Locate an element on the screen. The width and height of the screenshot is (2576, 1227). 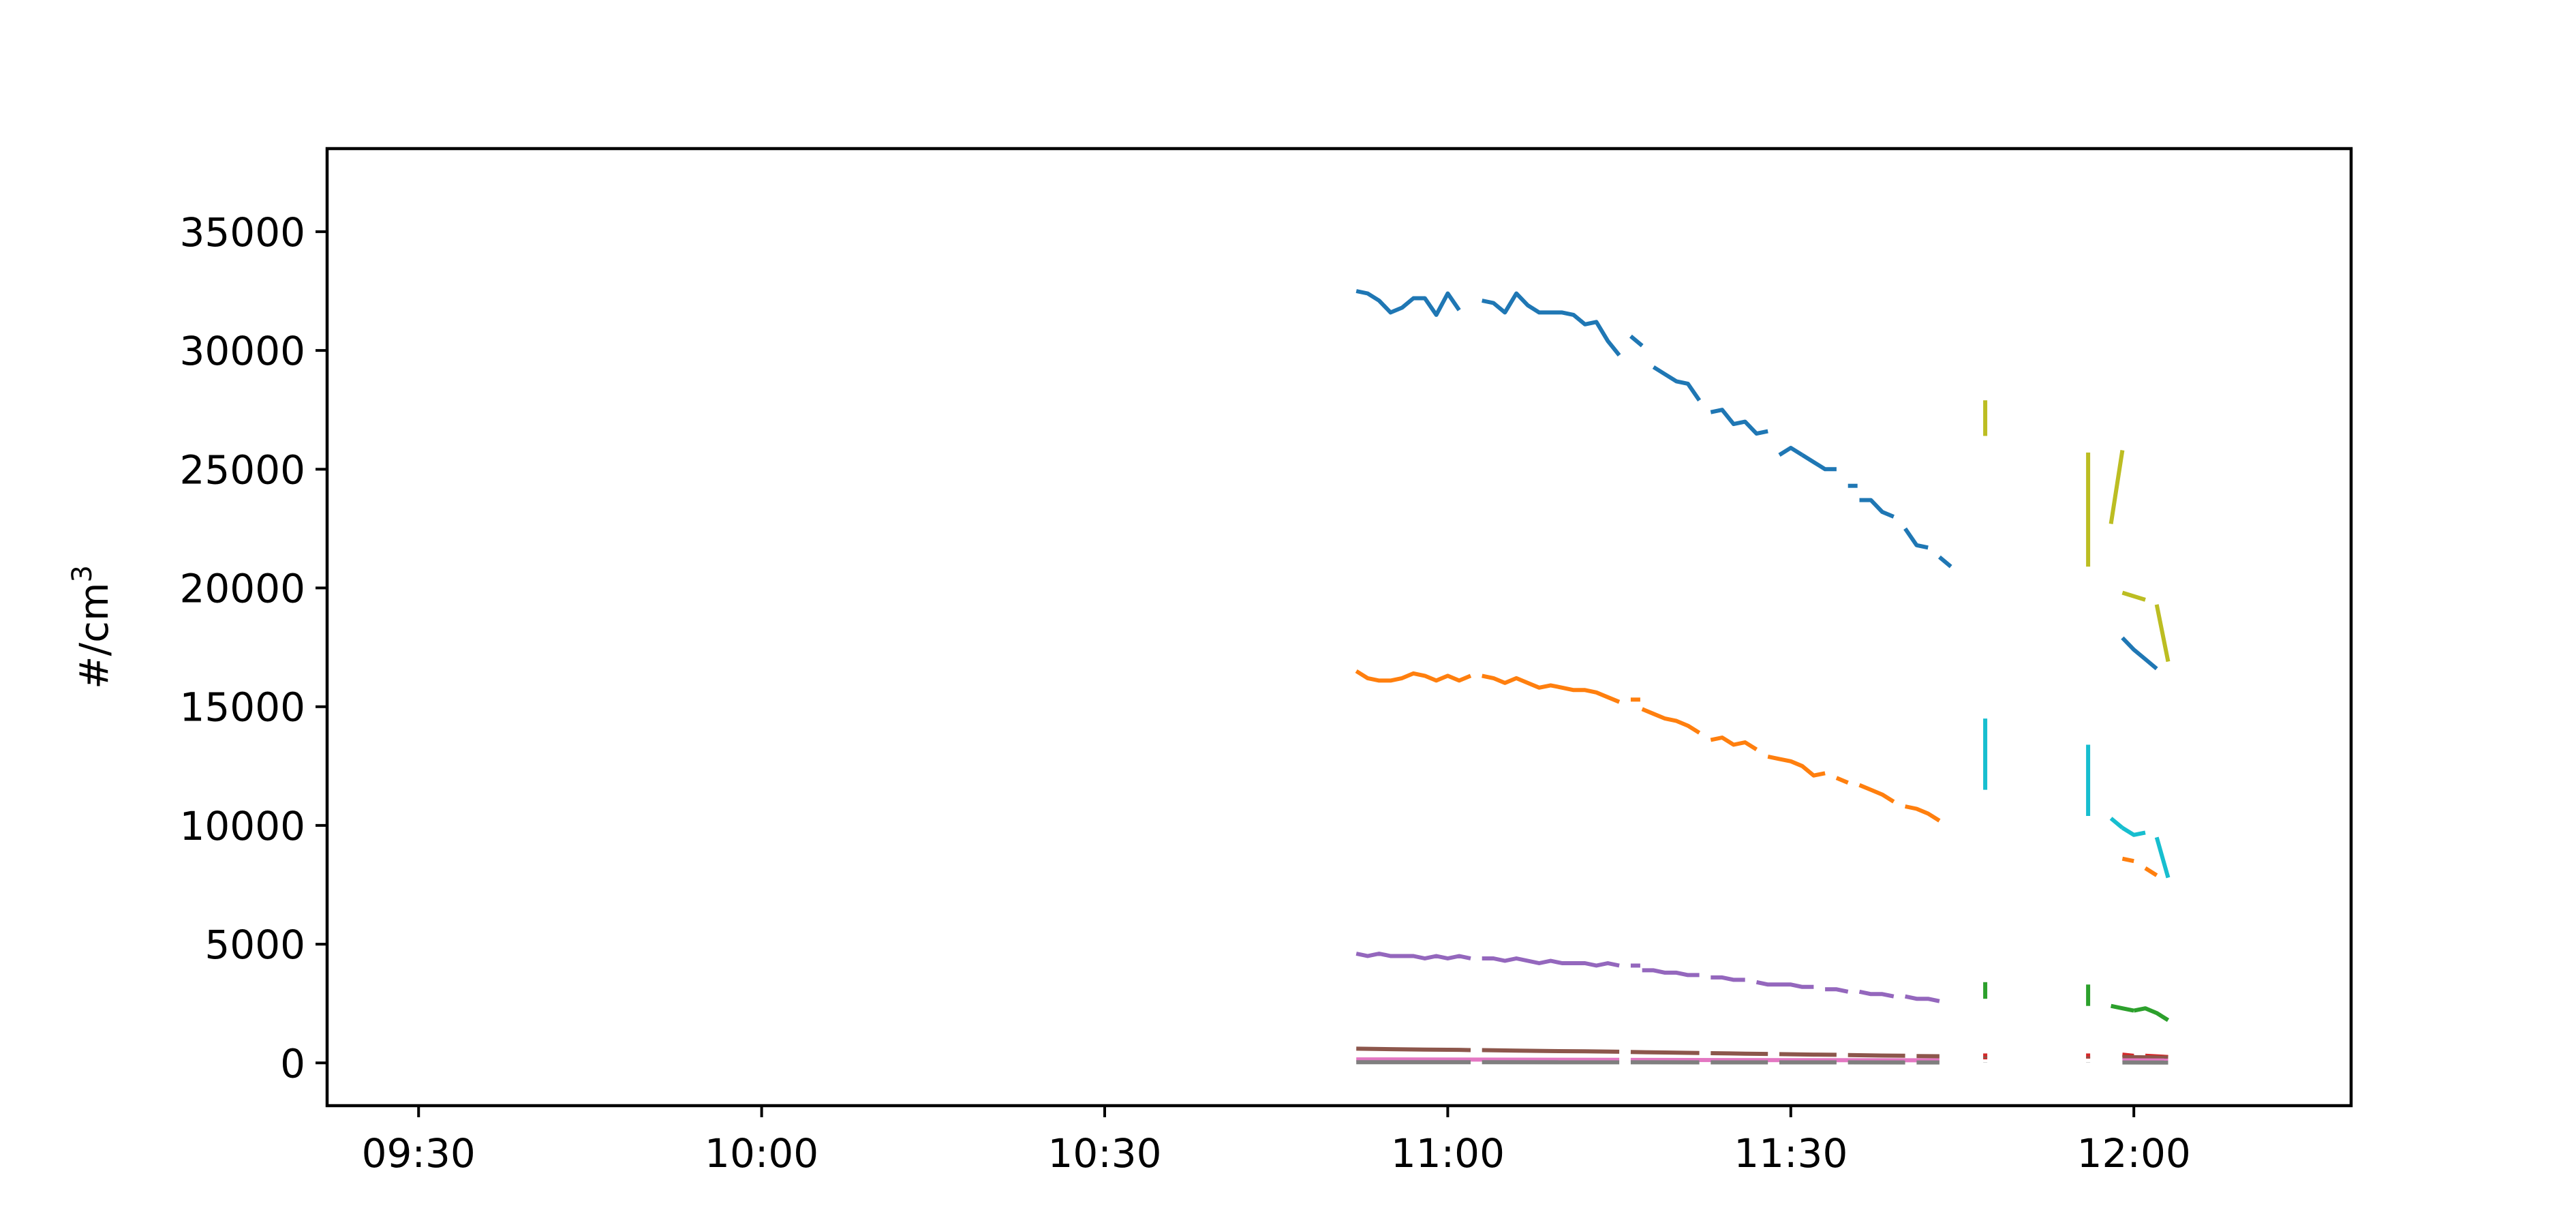
y-axis: 0 5000 10000 15000 20000 25000 30000 35000 is located at coordinates (253, 648).